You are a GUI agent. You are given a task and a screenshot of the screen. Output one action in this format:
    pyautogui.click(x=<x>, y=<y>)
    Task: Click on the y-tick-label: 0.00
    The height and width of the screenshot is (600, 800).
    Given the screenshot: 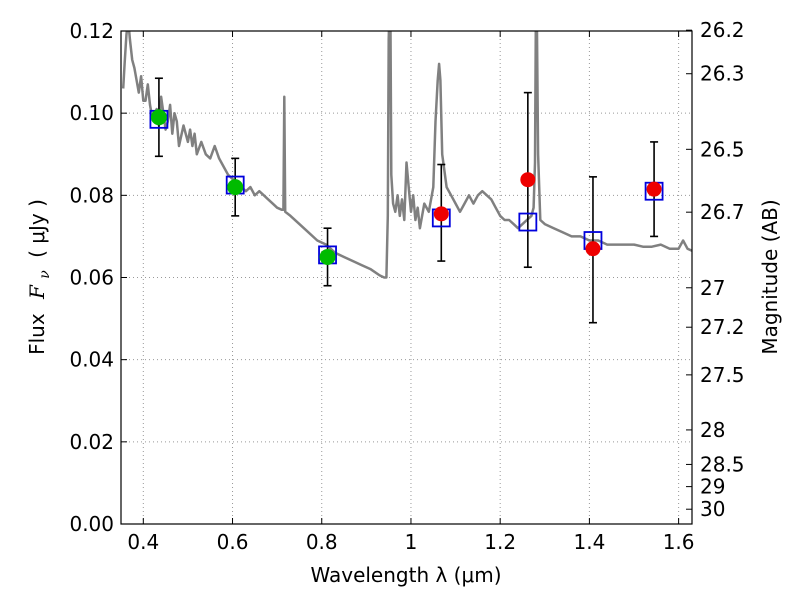 What is the action you would take?
    pyautogui.click(x=91, y=524)
    